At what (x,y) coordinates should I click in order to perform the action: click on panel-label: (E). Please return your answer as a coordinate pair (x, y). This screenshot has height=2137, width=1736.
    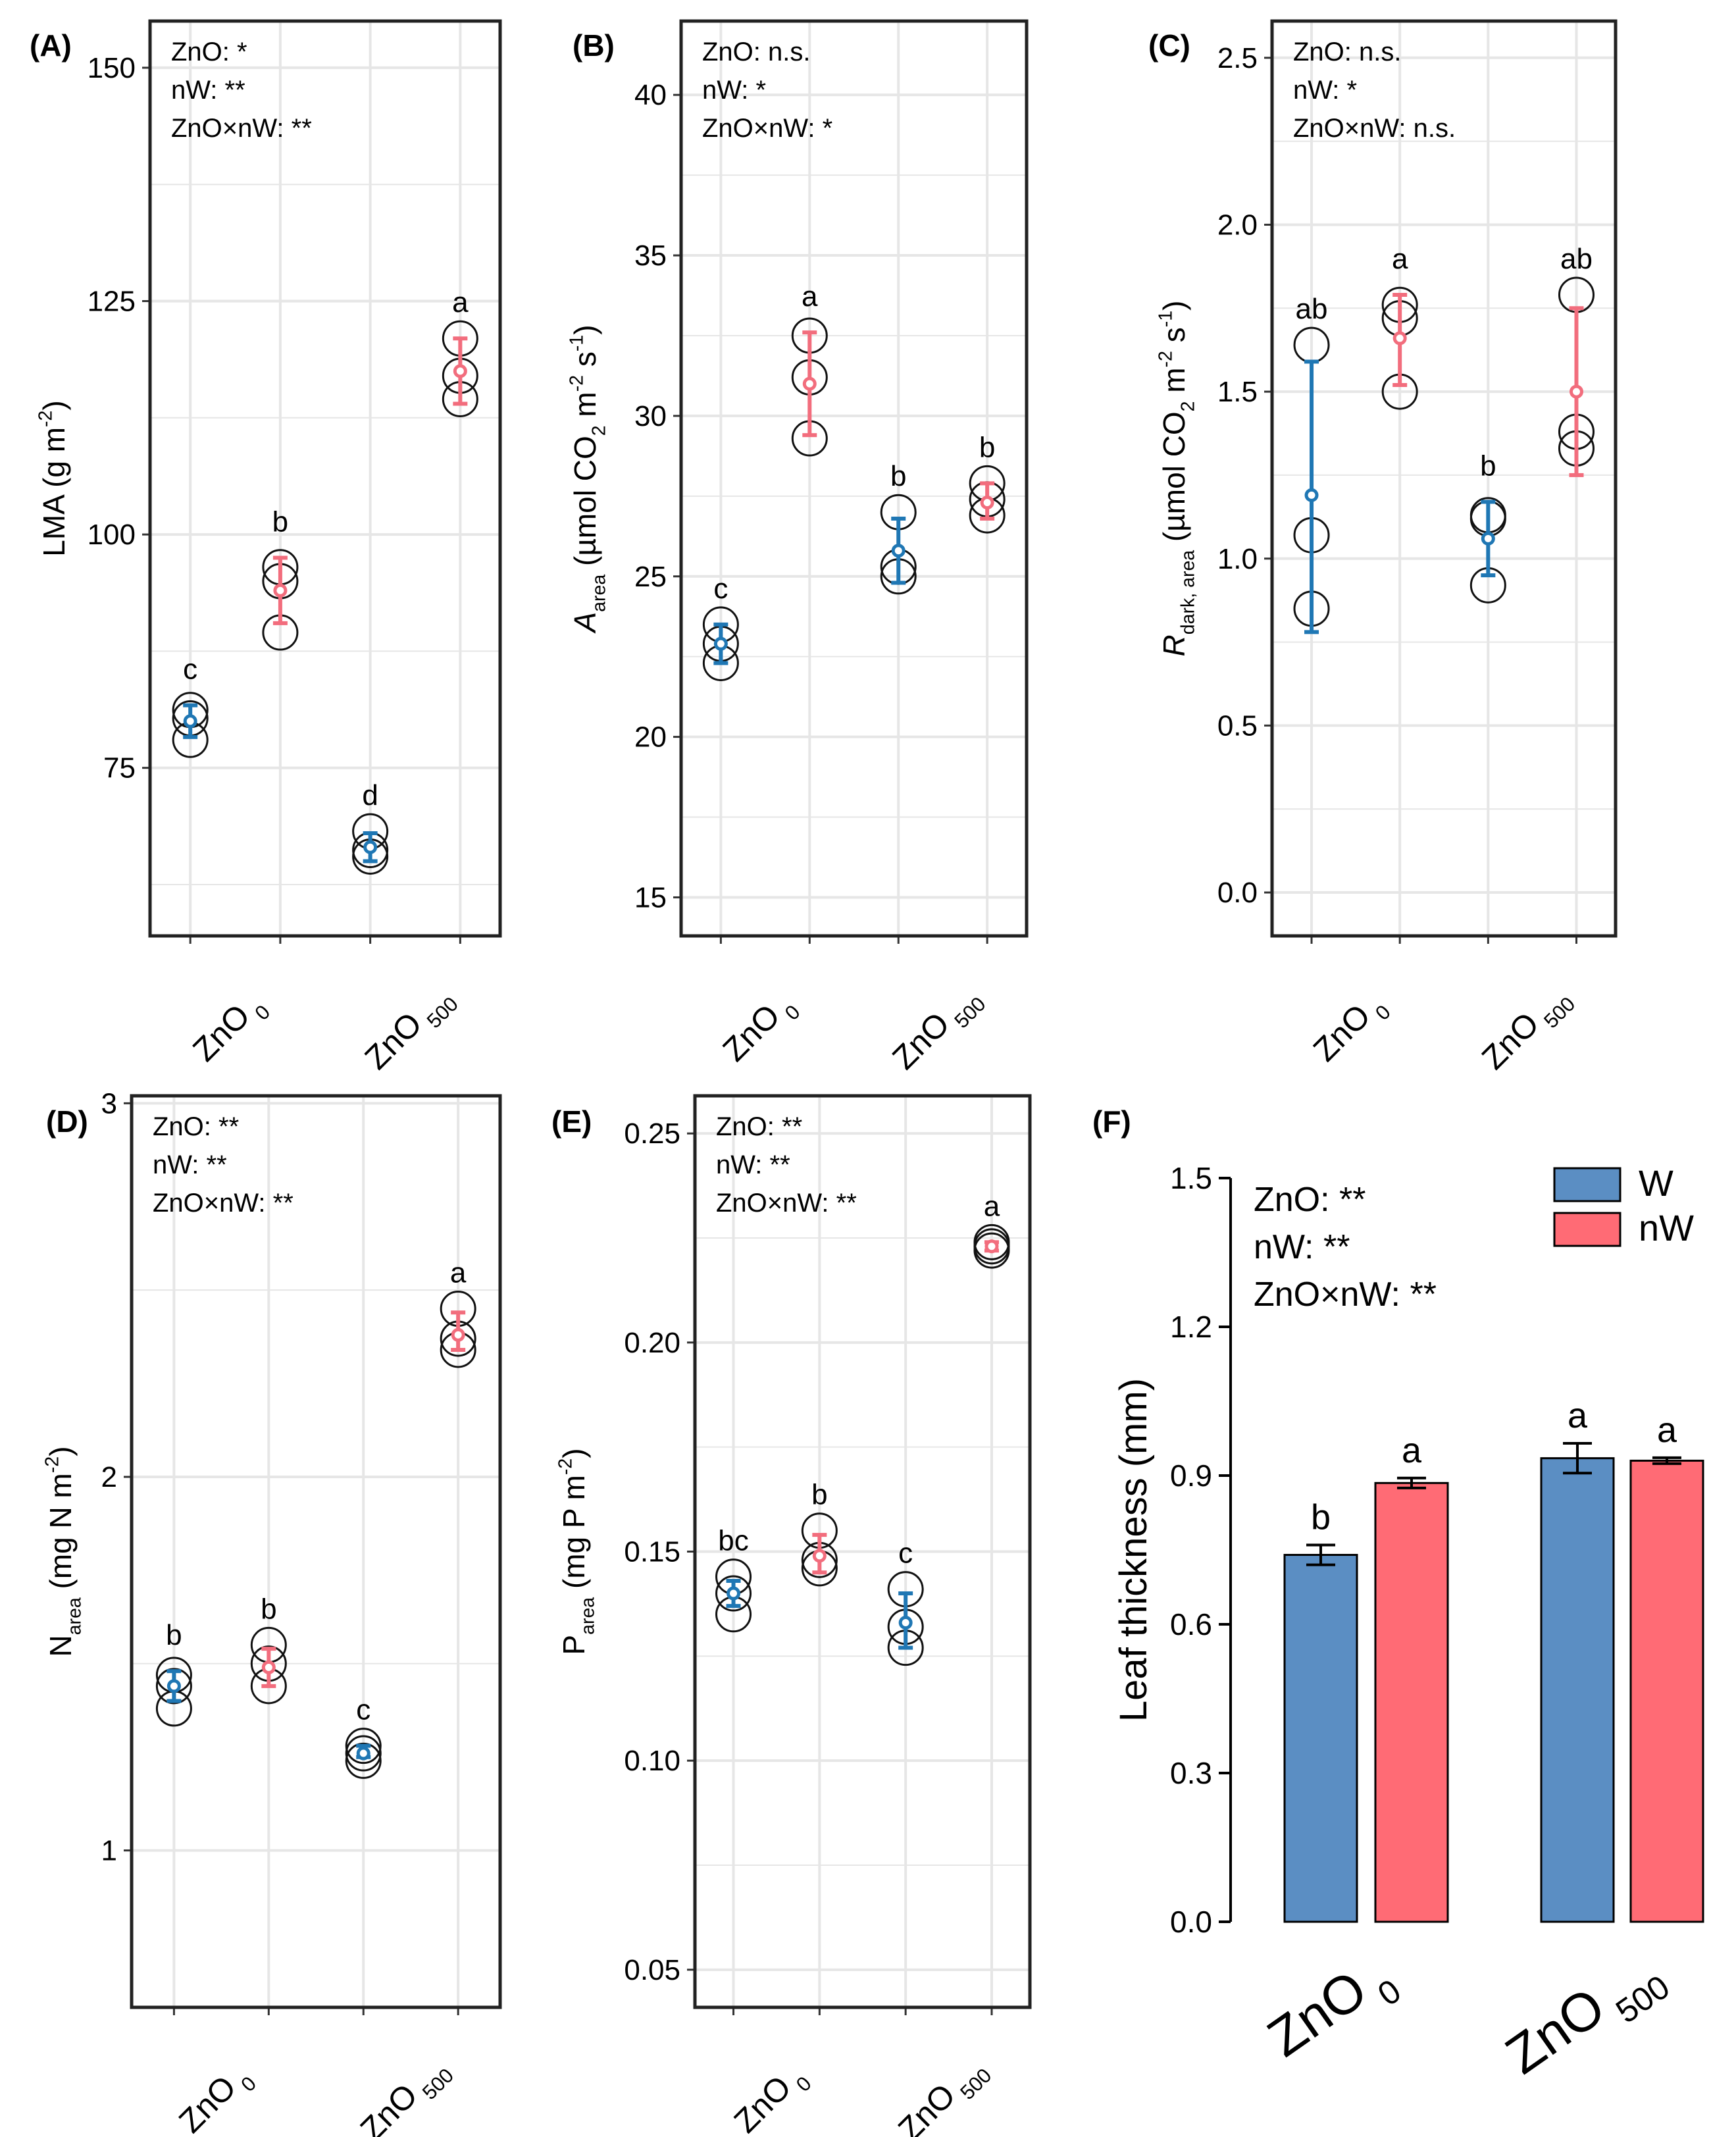
    Looking at the image, I should click on (571, 1121).